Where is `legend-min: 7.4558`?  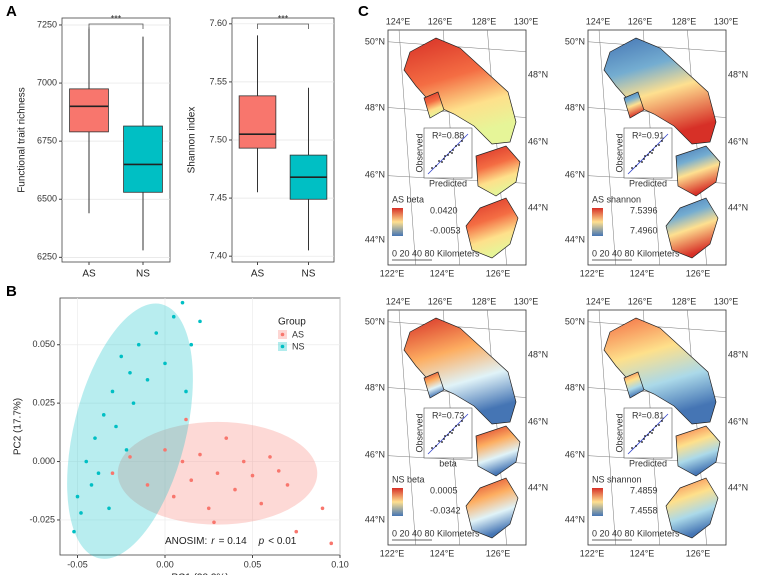
legend-min: 7.4558 is located at coordinates (644, 510).